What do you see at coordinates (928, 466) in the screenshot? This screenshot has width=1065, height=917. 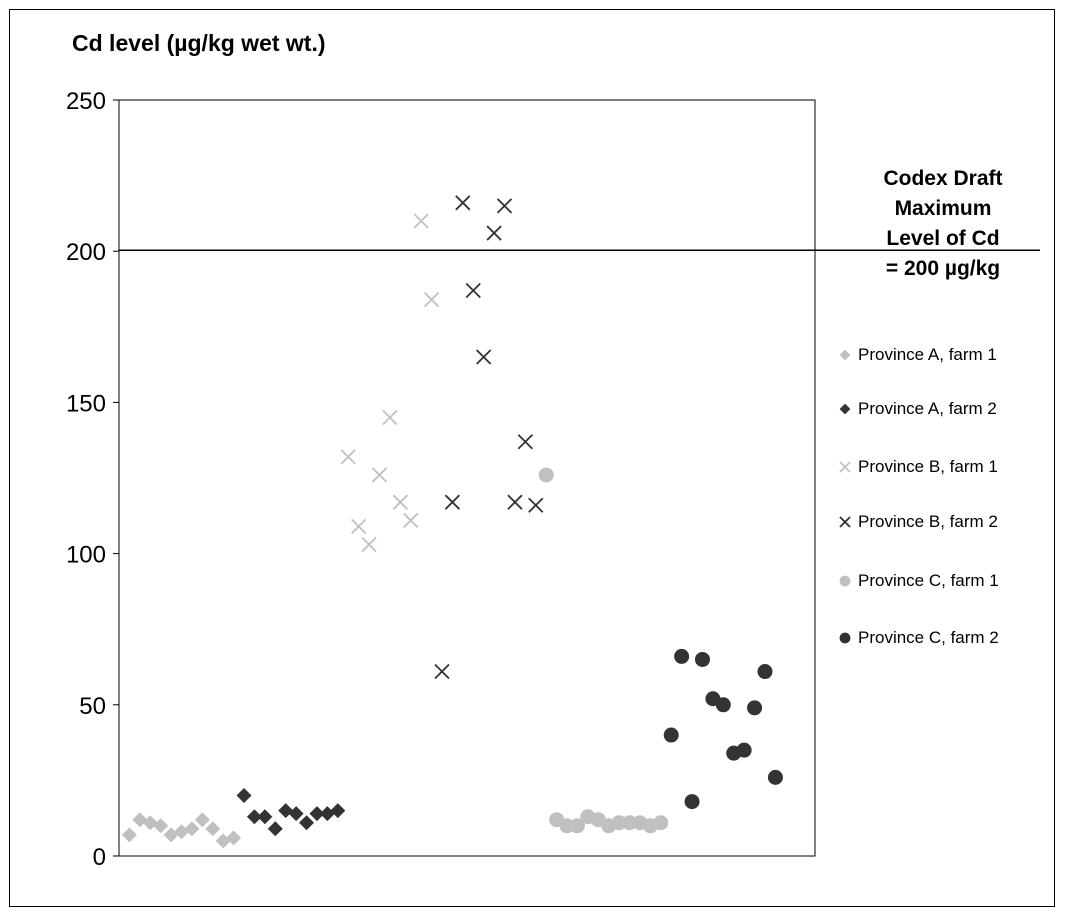 I see `legend-label: Province B, farm 1` at bounding box center [928, 466].